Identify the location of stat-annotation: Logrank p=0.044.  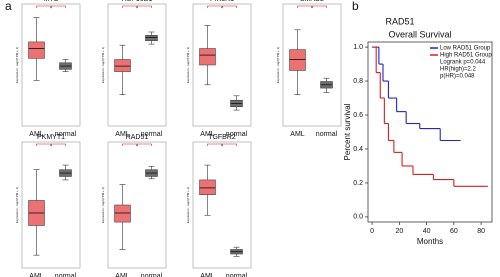
(463, 63).